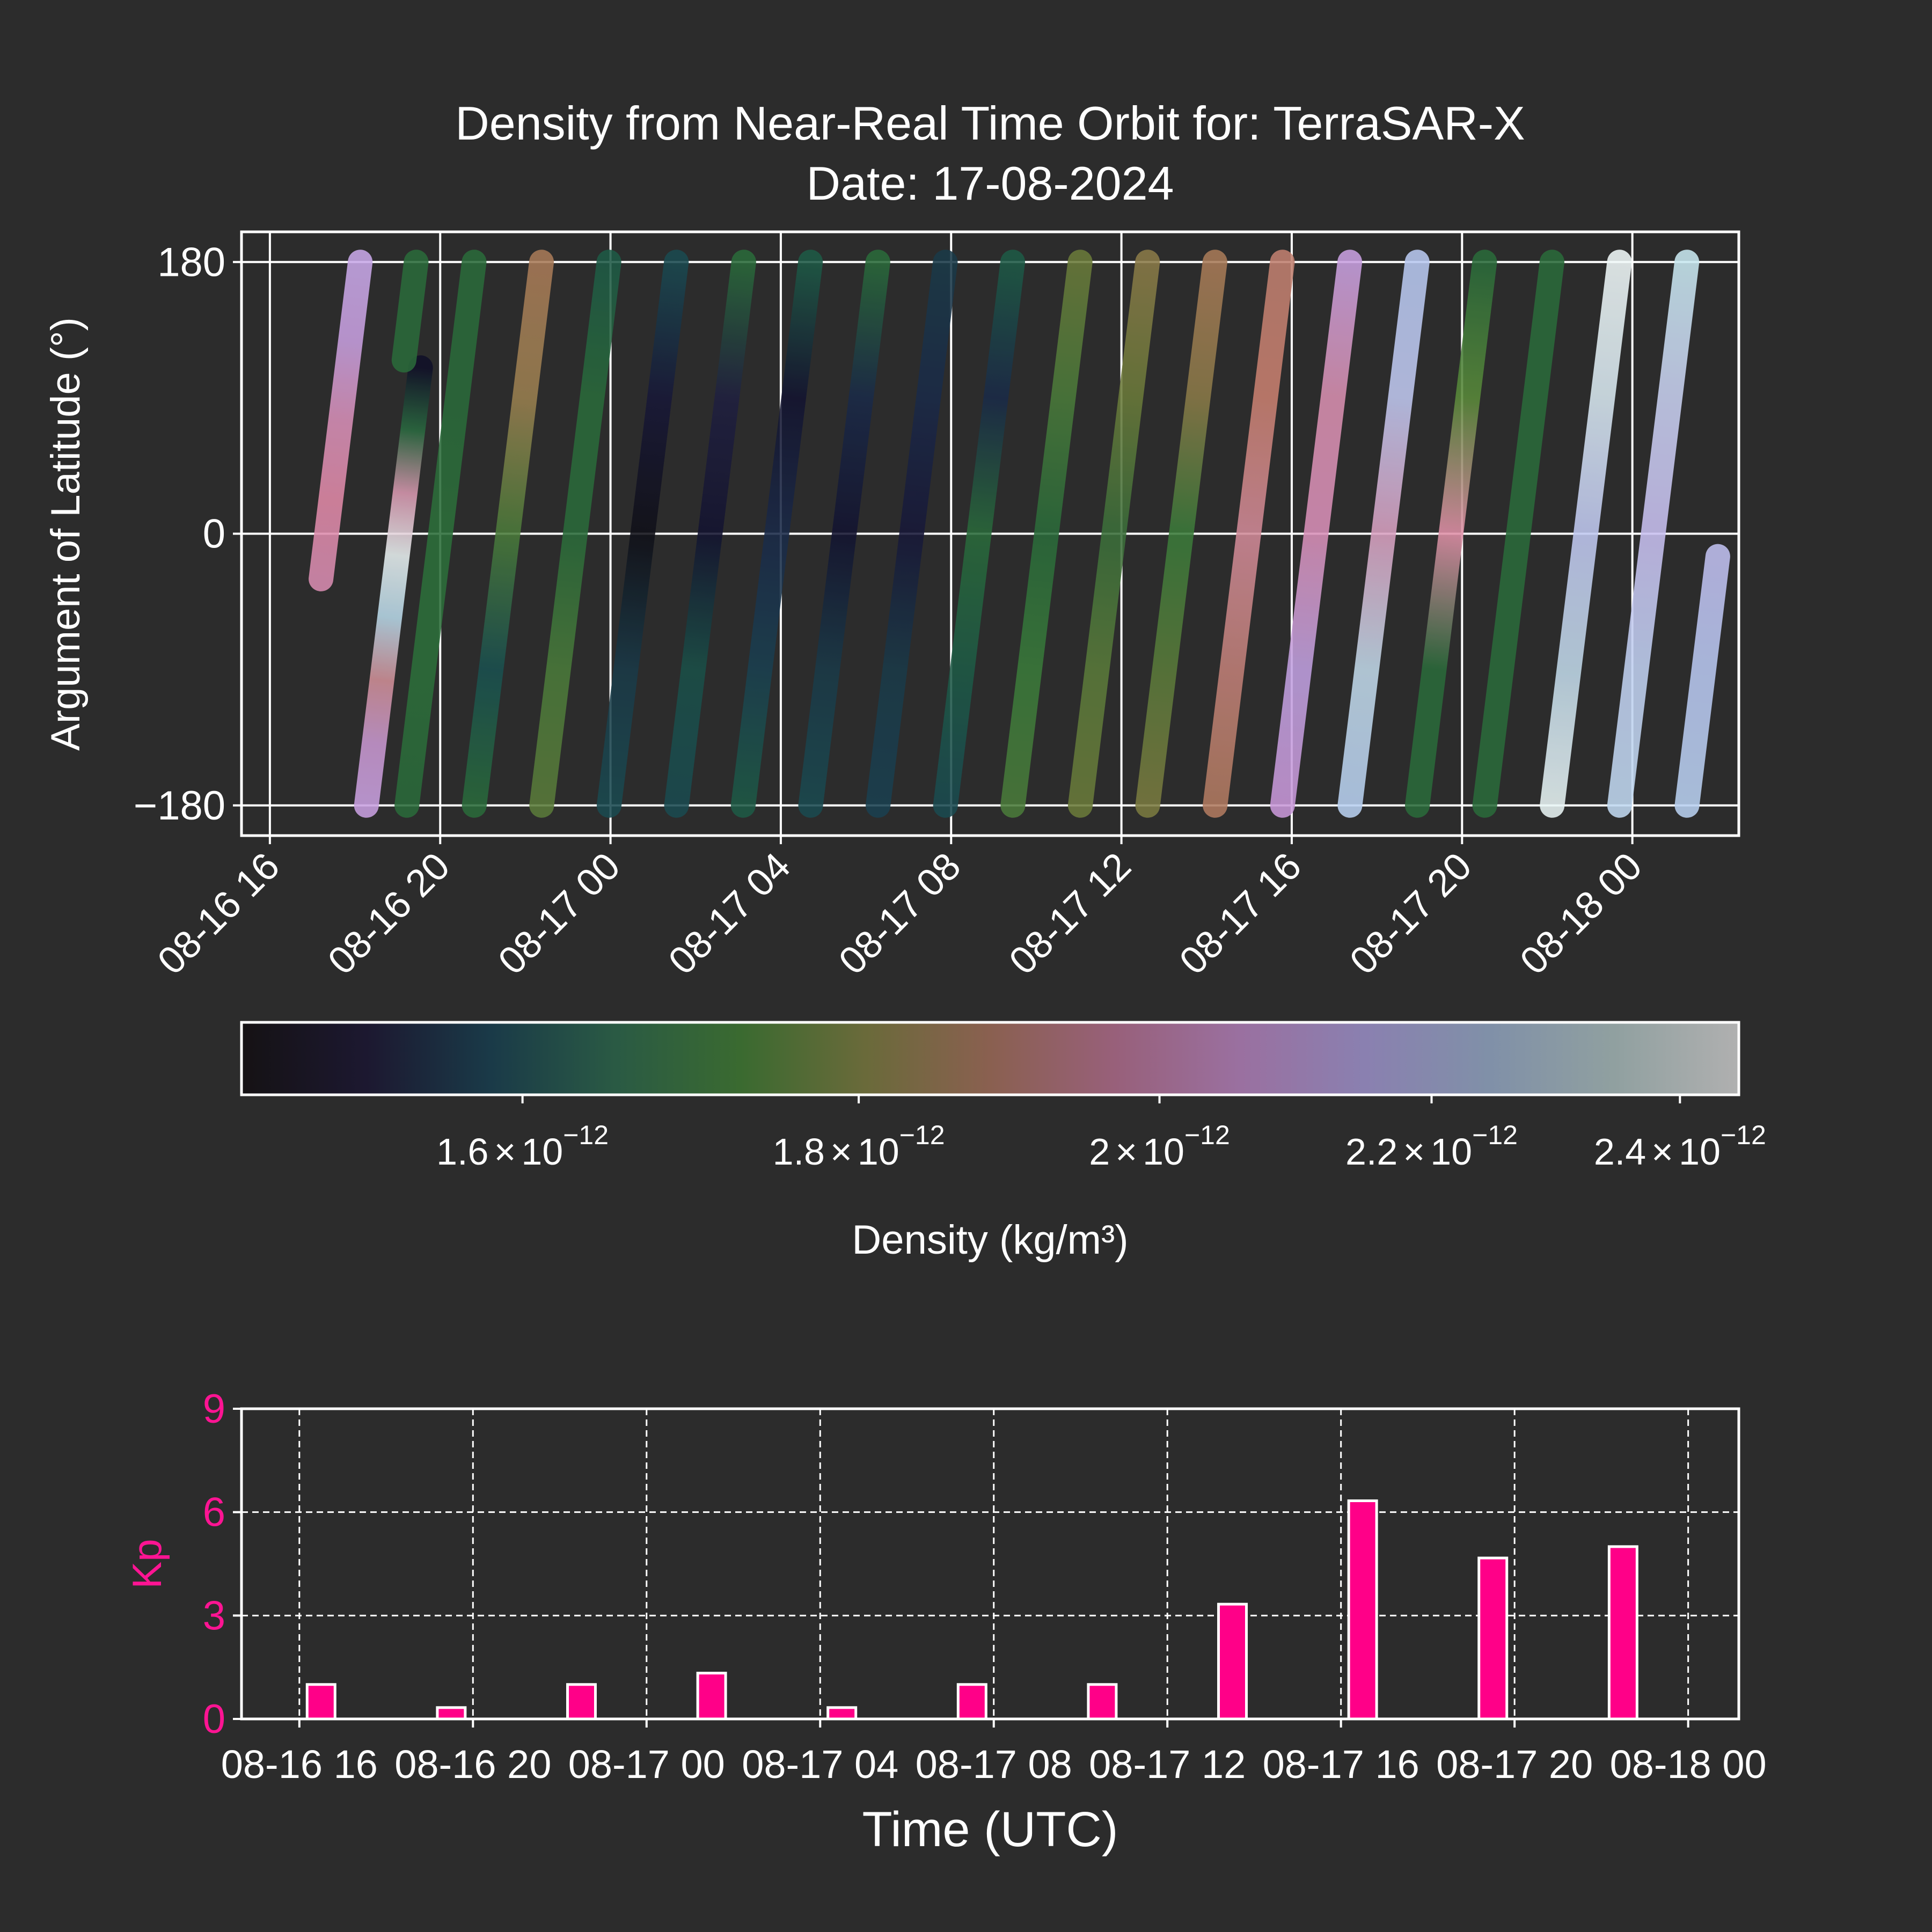 The image size is (1932, 1932). I want to click on kp-y-tick-label: 9, so click(214, 1409).